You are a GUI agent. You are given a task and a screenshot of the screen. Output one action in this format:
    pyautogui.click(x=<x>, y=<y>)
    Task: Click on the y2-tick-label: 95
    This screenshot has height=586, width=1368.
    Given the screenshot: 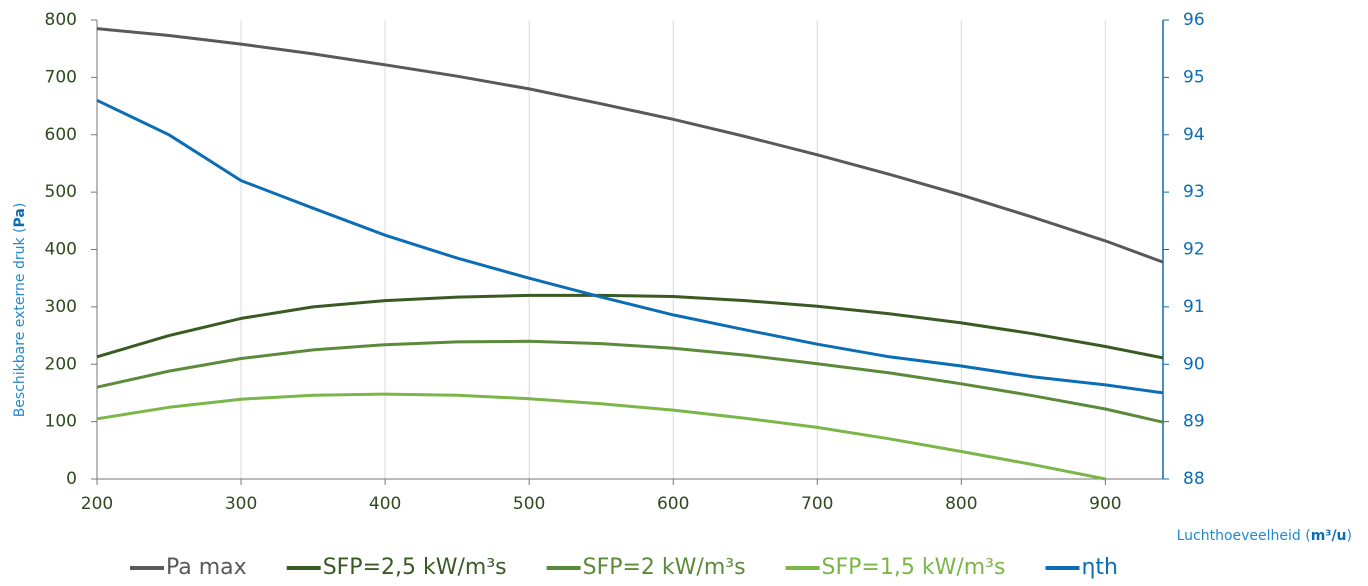 What is the action you would take?
    pyautogui.click(x=1194, y=77)
    